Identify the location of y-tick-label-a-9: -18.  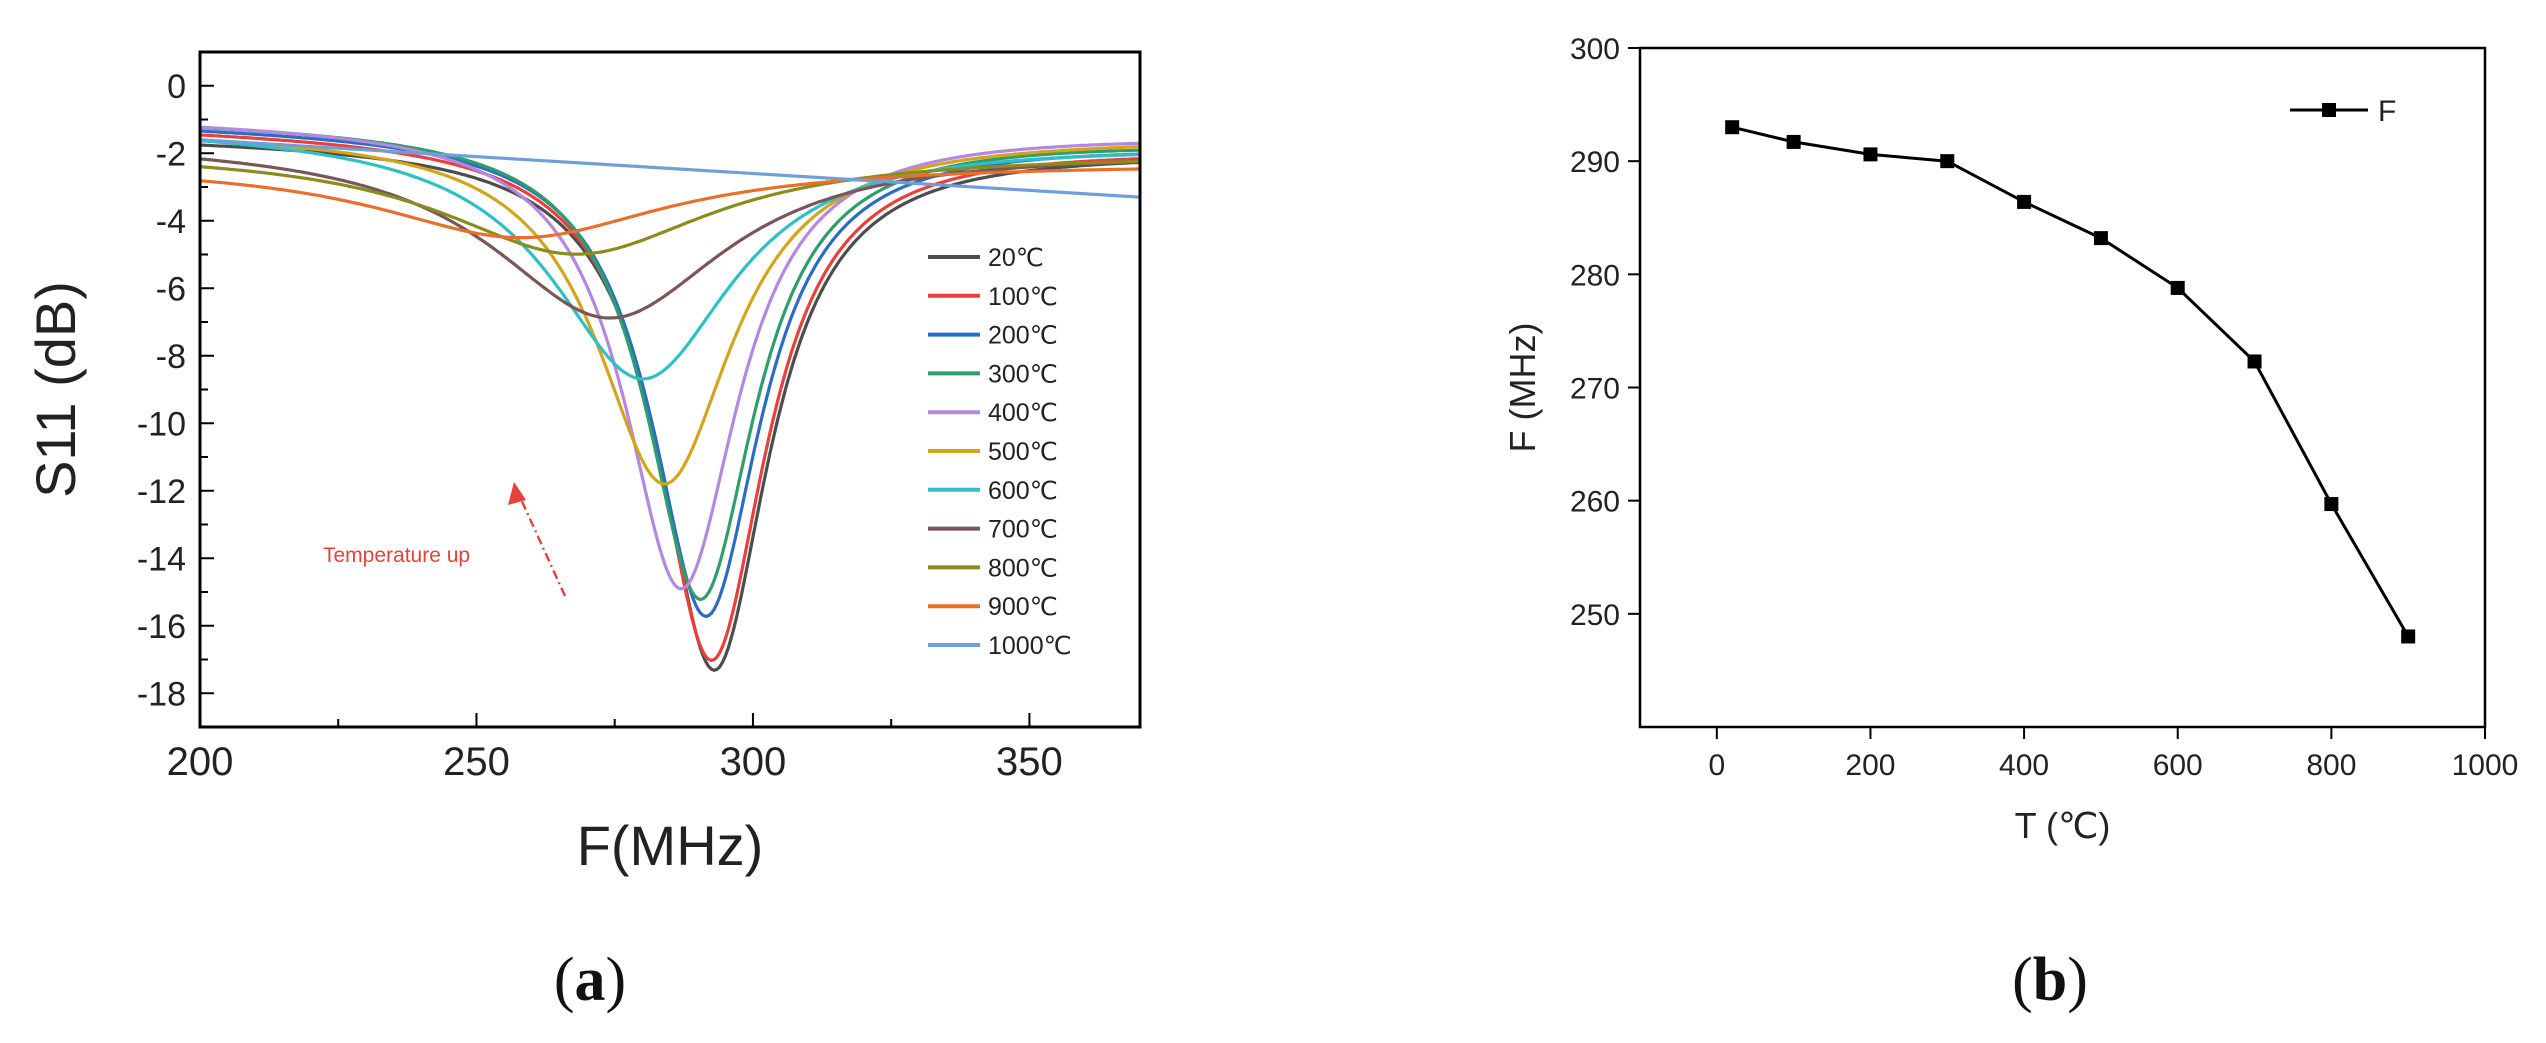
(161, 694).